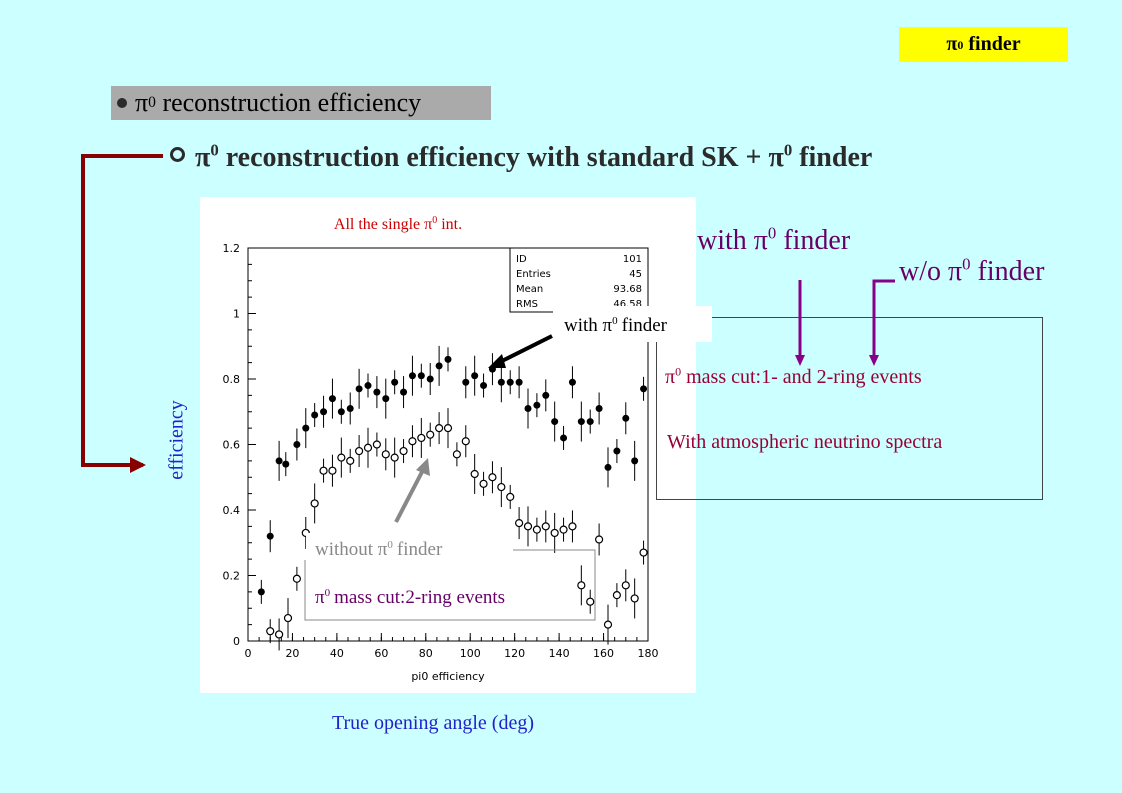  I want to click on x-tick-label: 60, so click(381, 653).